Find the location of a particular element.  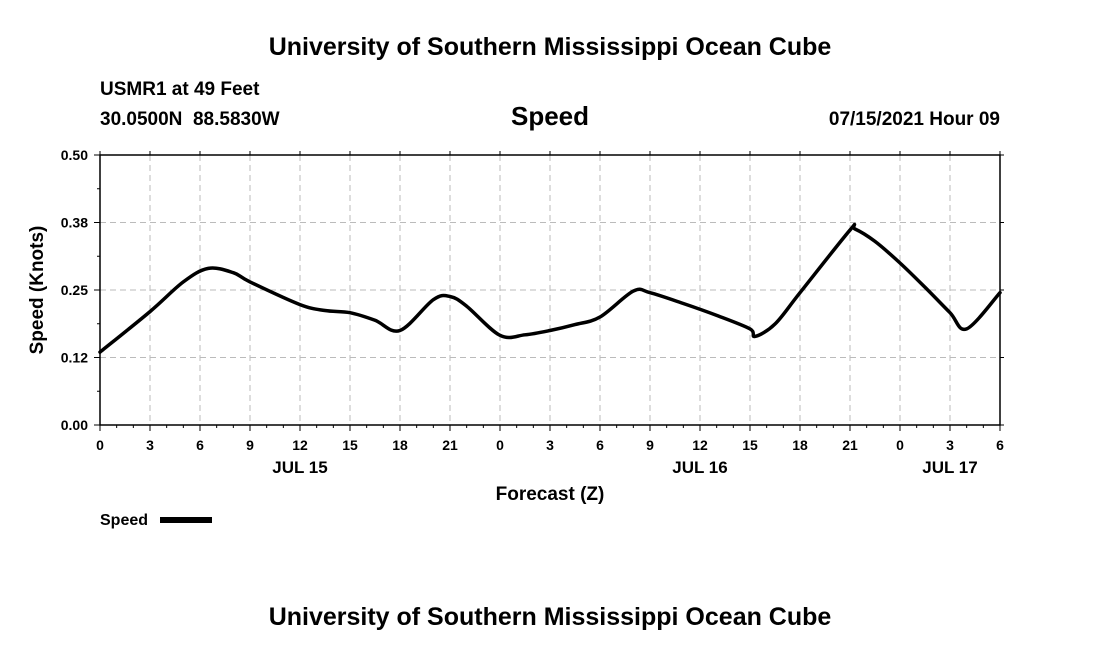

x-axis-label: Forecast (Z) is located at coordinates (550, 494).